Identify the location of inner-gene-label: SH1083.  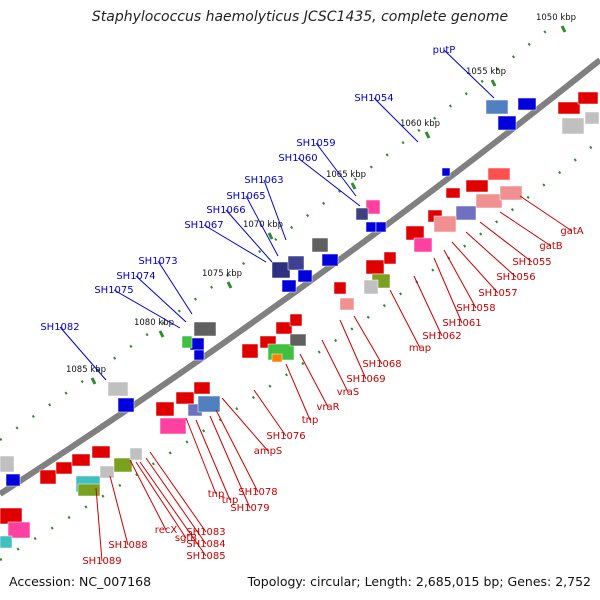
(205, 532).